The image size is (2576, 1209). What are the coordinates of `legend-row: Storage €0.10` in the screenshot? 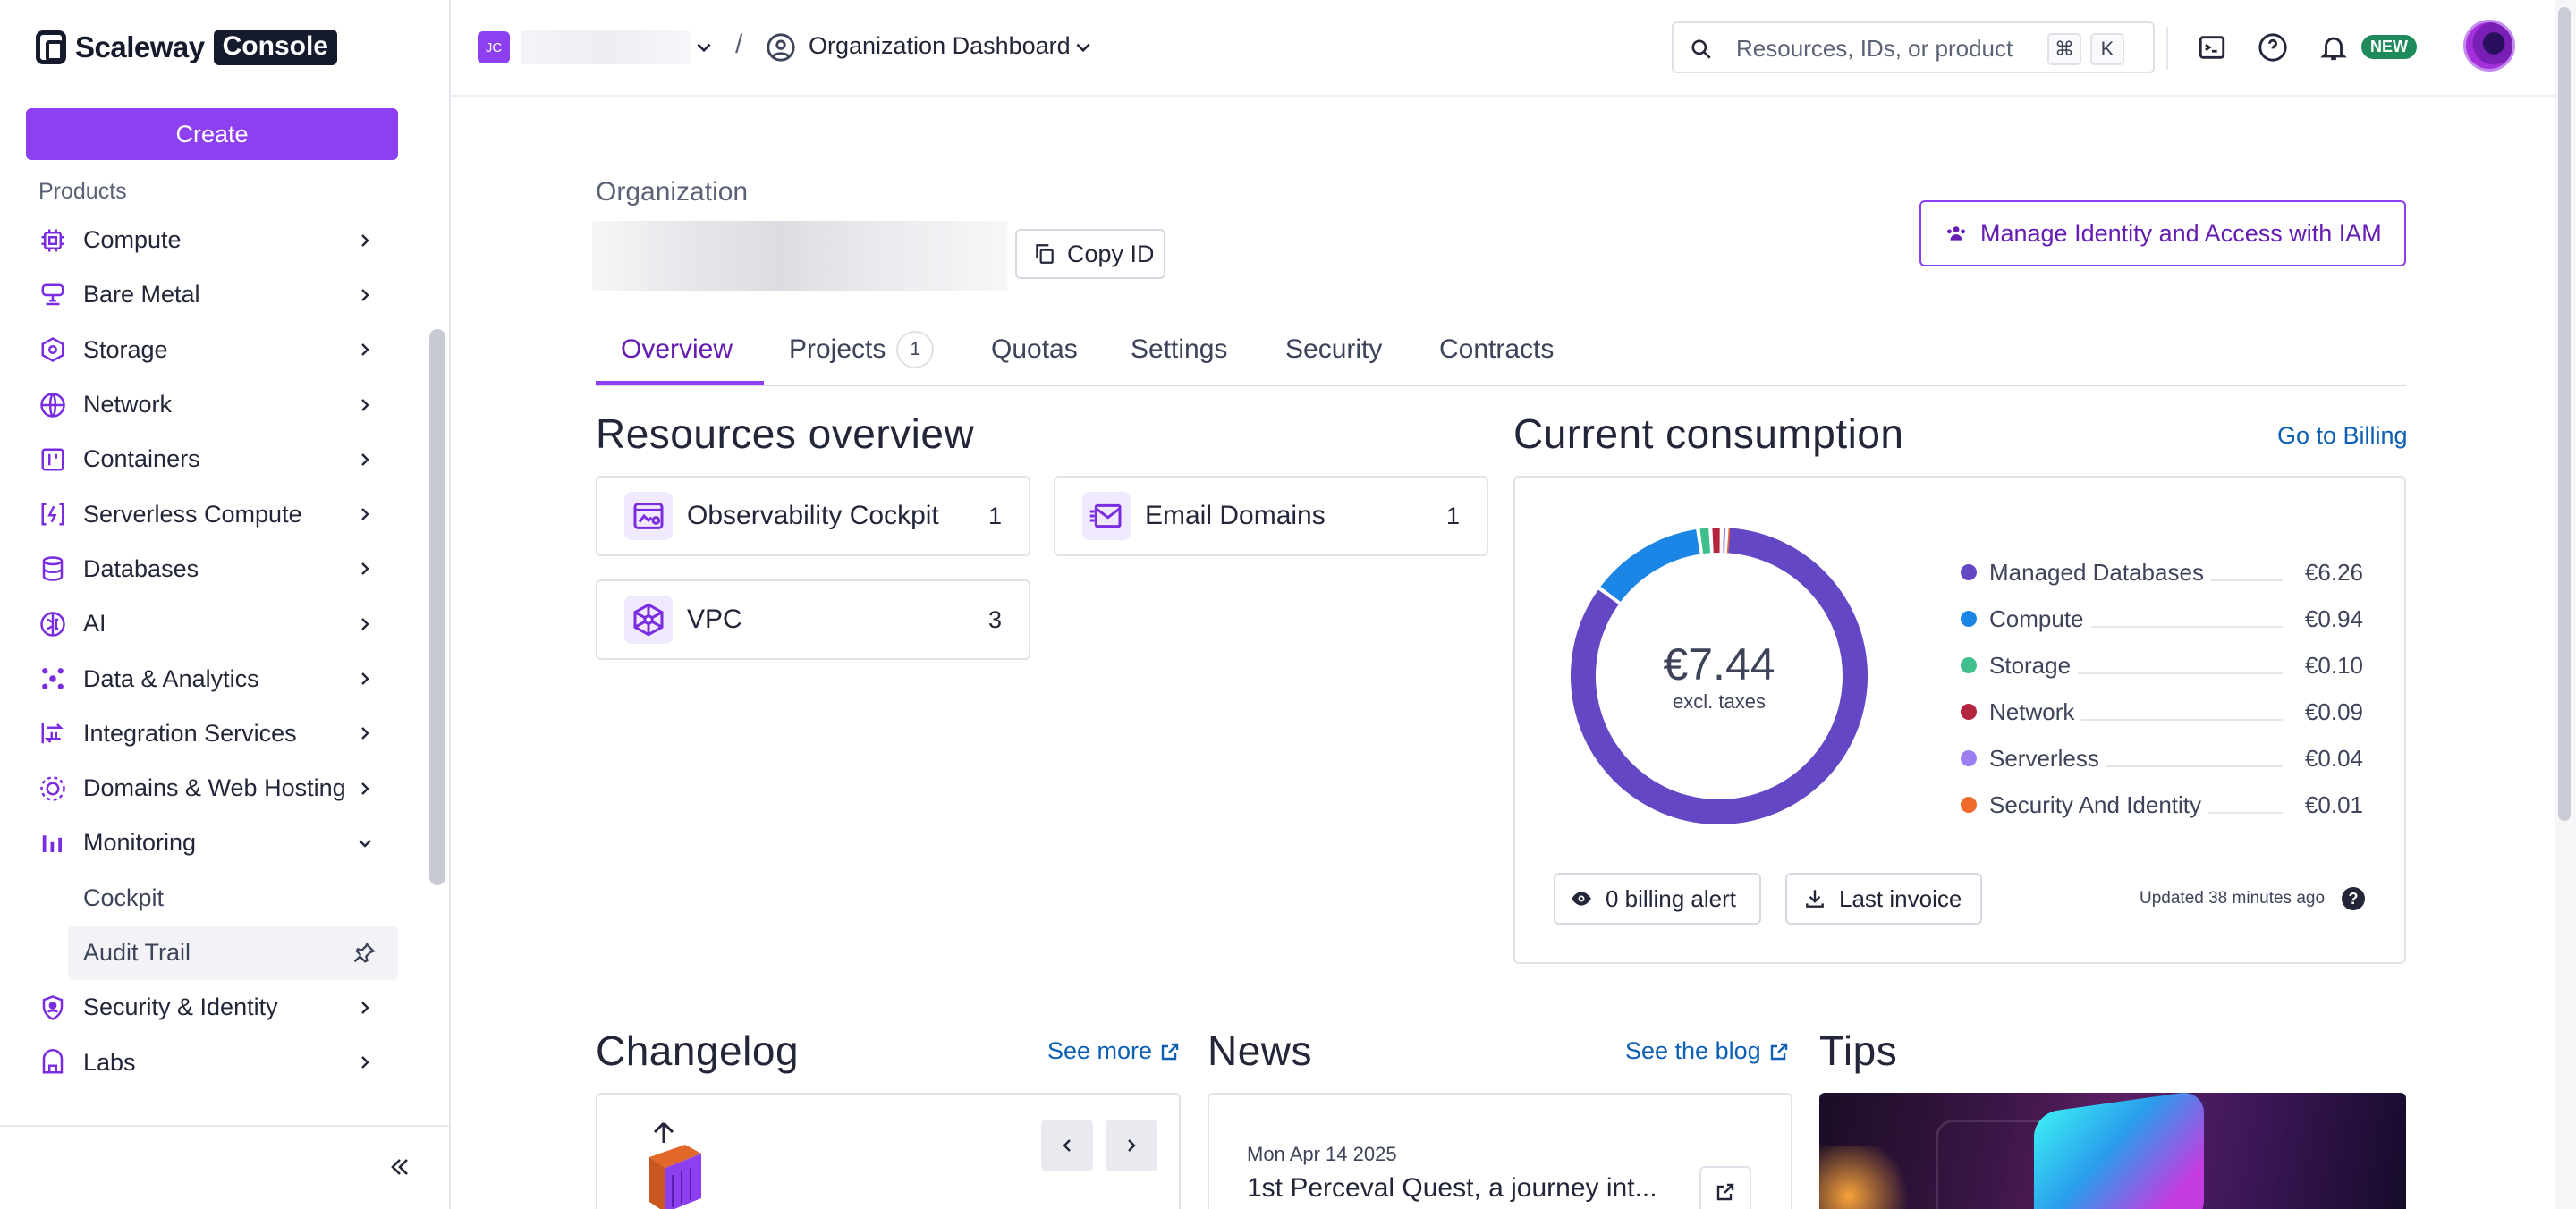 It's located at (2162, 665).